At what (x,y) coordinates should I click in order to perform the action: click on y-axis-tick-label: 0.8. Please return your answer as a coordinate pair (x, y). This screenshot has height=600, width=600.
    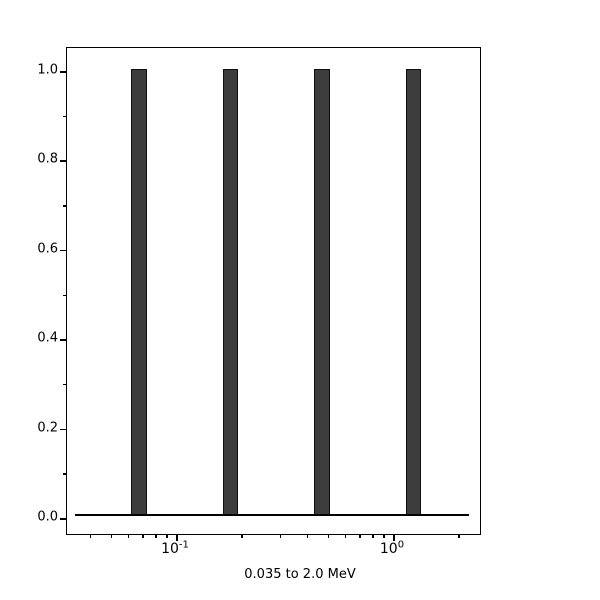
    Looking at the image, I should click on (47, 159).